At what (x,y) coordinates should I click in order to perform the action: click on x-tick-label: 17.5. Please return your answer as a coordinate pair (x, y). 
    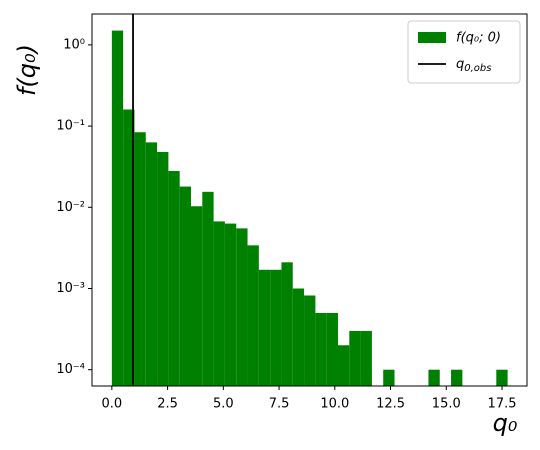
    Looking at the image, I should click on (502, 404).